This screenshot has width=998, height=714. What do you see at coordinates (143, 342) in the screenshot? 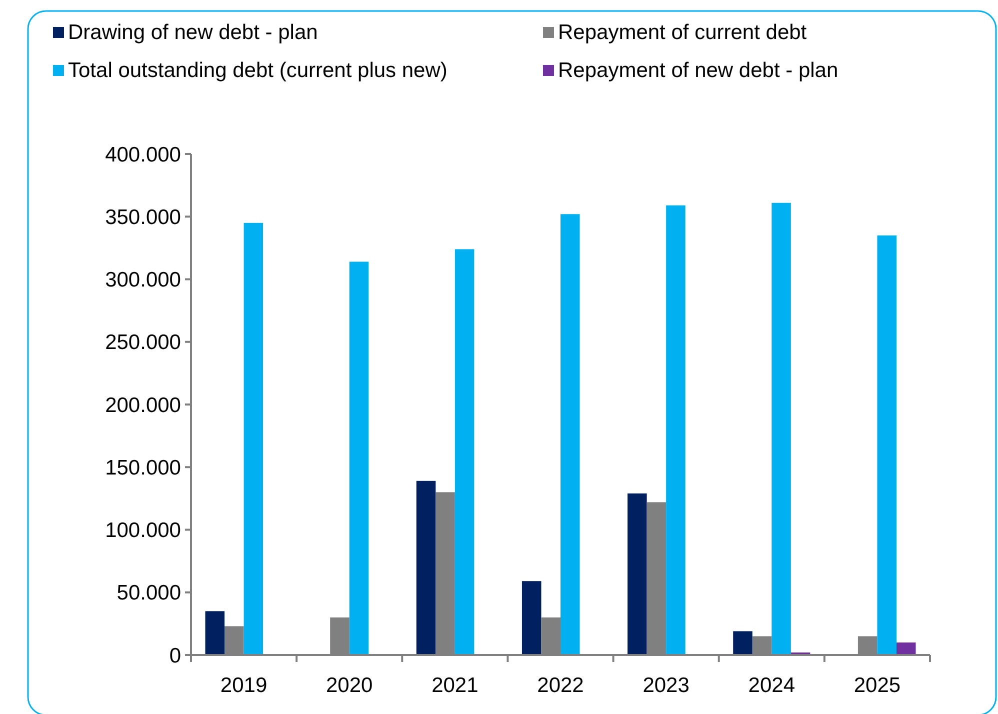
I see `y-tick-label: 250.000` at bounding box center [143, 342].